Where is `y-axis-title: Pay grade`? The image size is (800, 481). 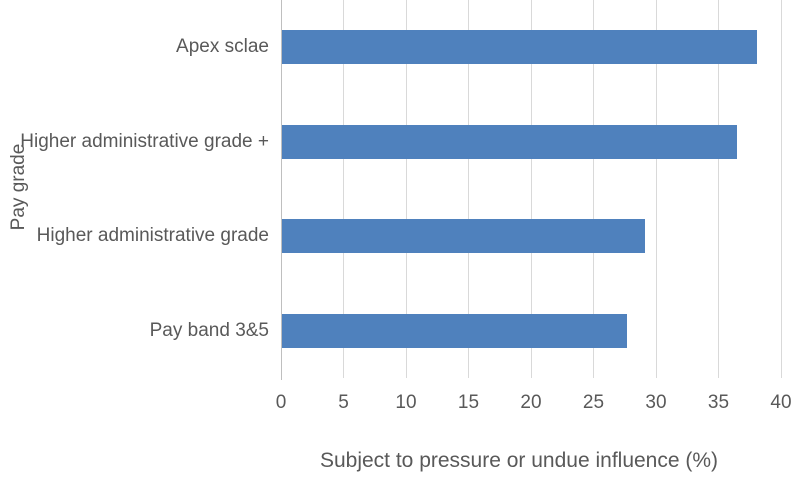 y-axis-title: Pay grade is located at coordinates (18, 187).